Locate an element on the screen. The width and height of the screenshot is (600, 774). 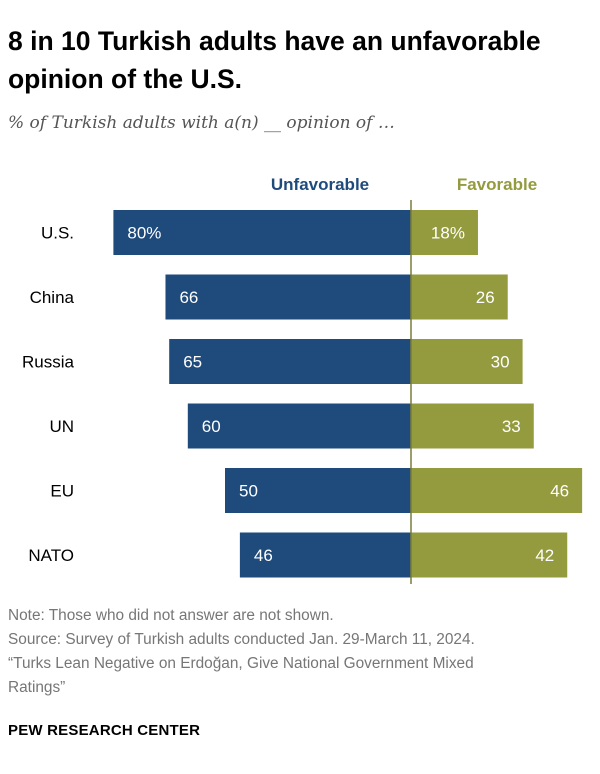
data-label-unfavorable: 66 is located at coordinates (188, 297).